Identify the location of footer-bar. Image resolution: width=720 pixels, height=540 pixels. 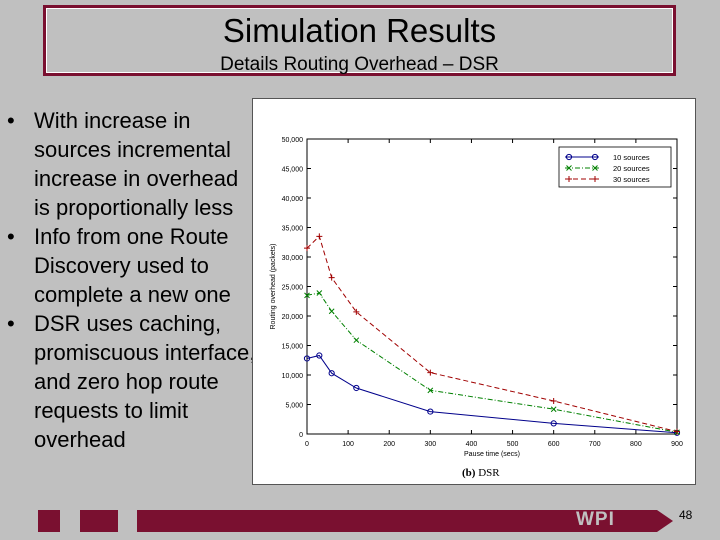
(397, 521).